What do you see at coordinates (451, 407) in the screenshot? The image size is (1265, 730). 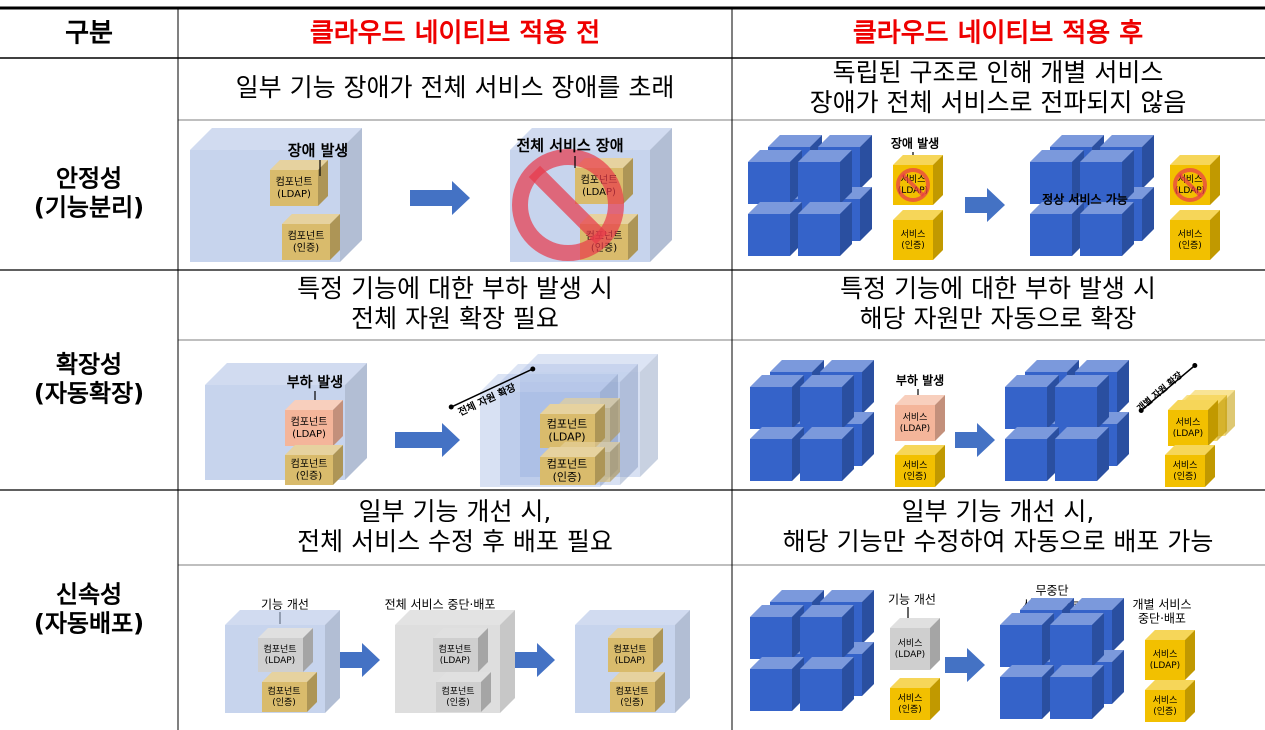 I see `scale-arrow-end` at bounding box center [451, 407].